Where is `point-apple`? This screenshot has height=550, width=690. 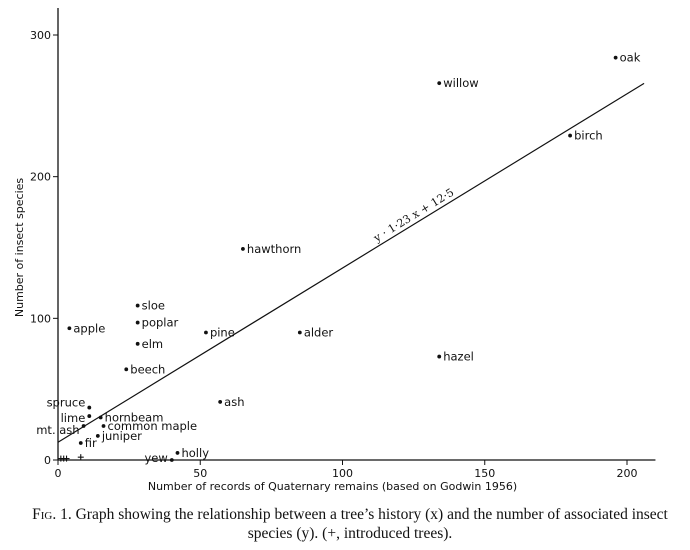
point-apple is located at coordinates (69, 328).